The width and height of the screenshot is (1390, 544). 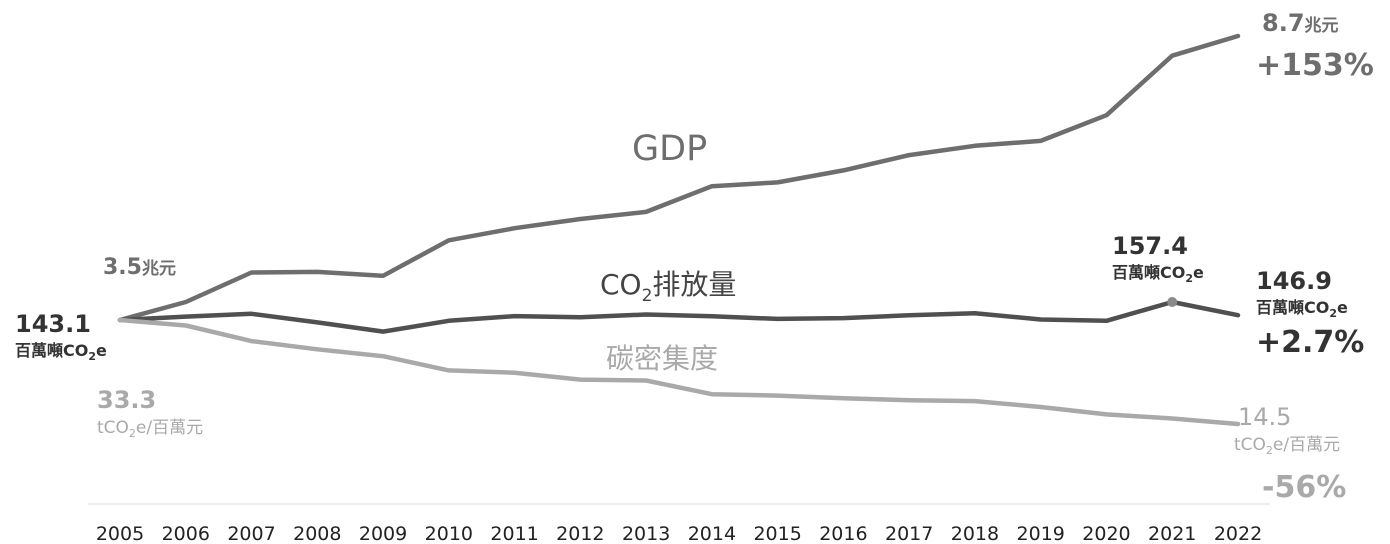 What do you see at coordinates (679, 316) in the screenshot?
I see `co2-line` at bounding box center [679, 316].